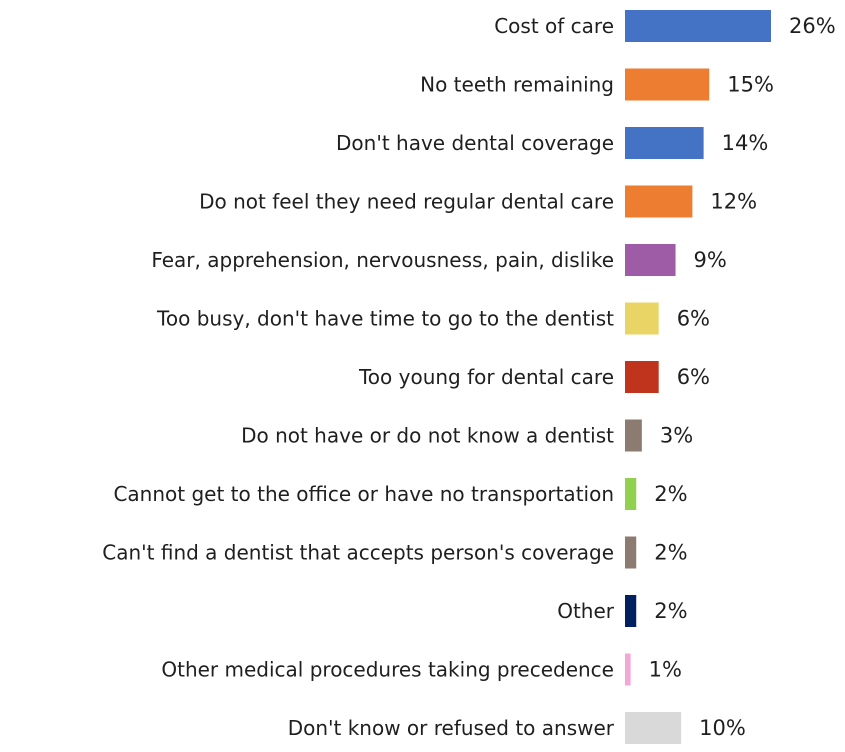 The width and height of the screenshot is (845, 752). I want to click on value-label: 1%, so click(665, 670).